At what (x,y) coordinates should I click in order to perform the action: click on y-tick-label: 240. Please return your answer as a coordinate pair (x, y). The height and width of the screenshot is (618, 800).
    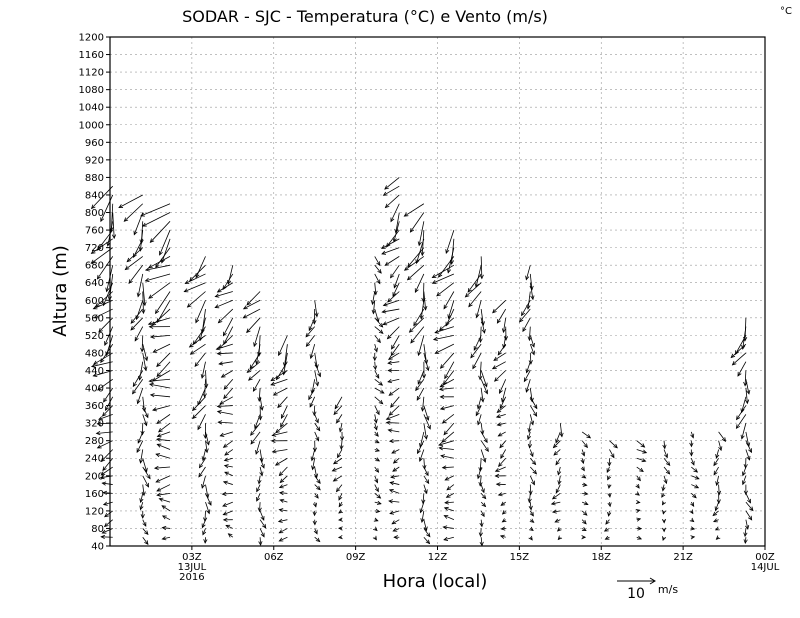
    Looking at the image, I should click on (94, 459).